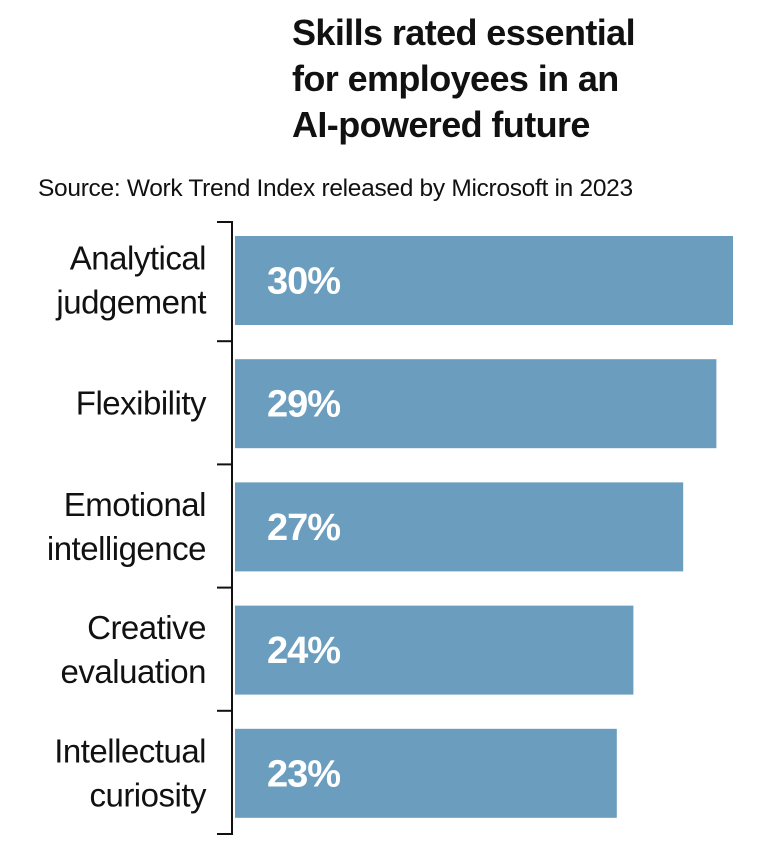 This screenshot has width=765, height=844. I want to click on category-label: evaluation, so click(133, 671).